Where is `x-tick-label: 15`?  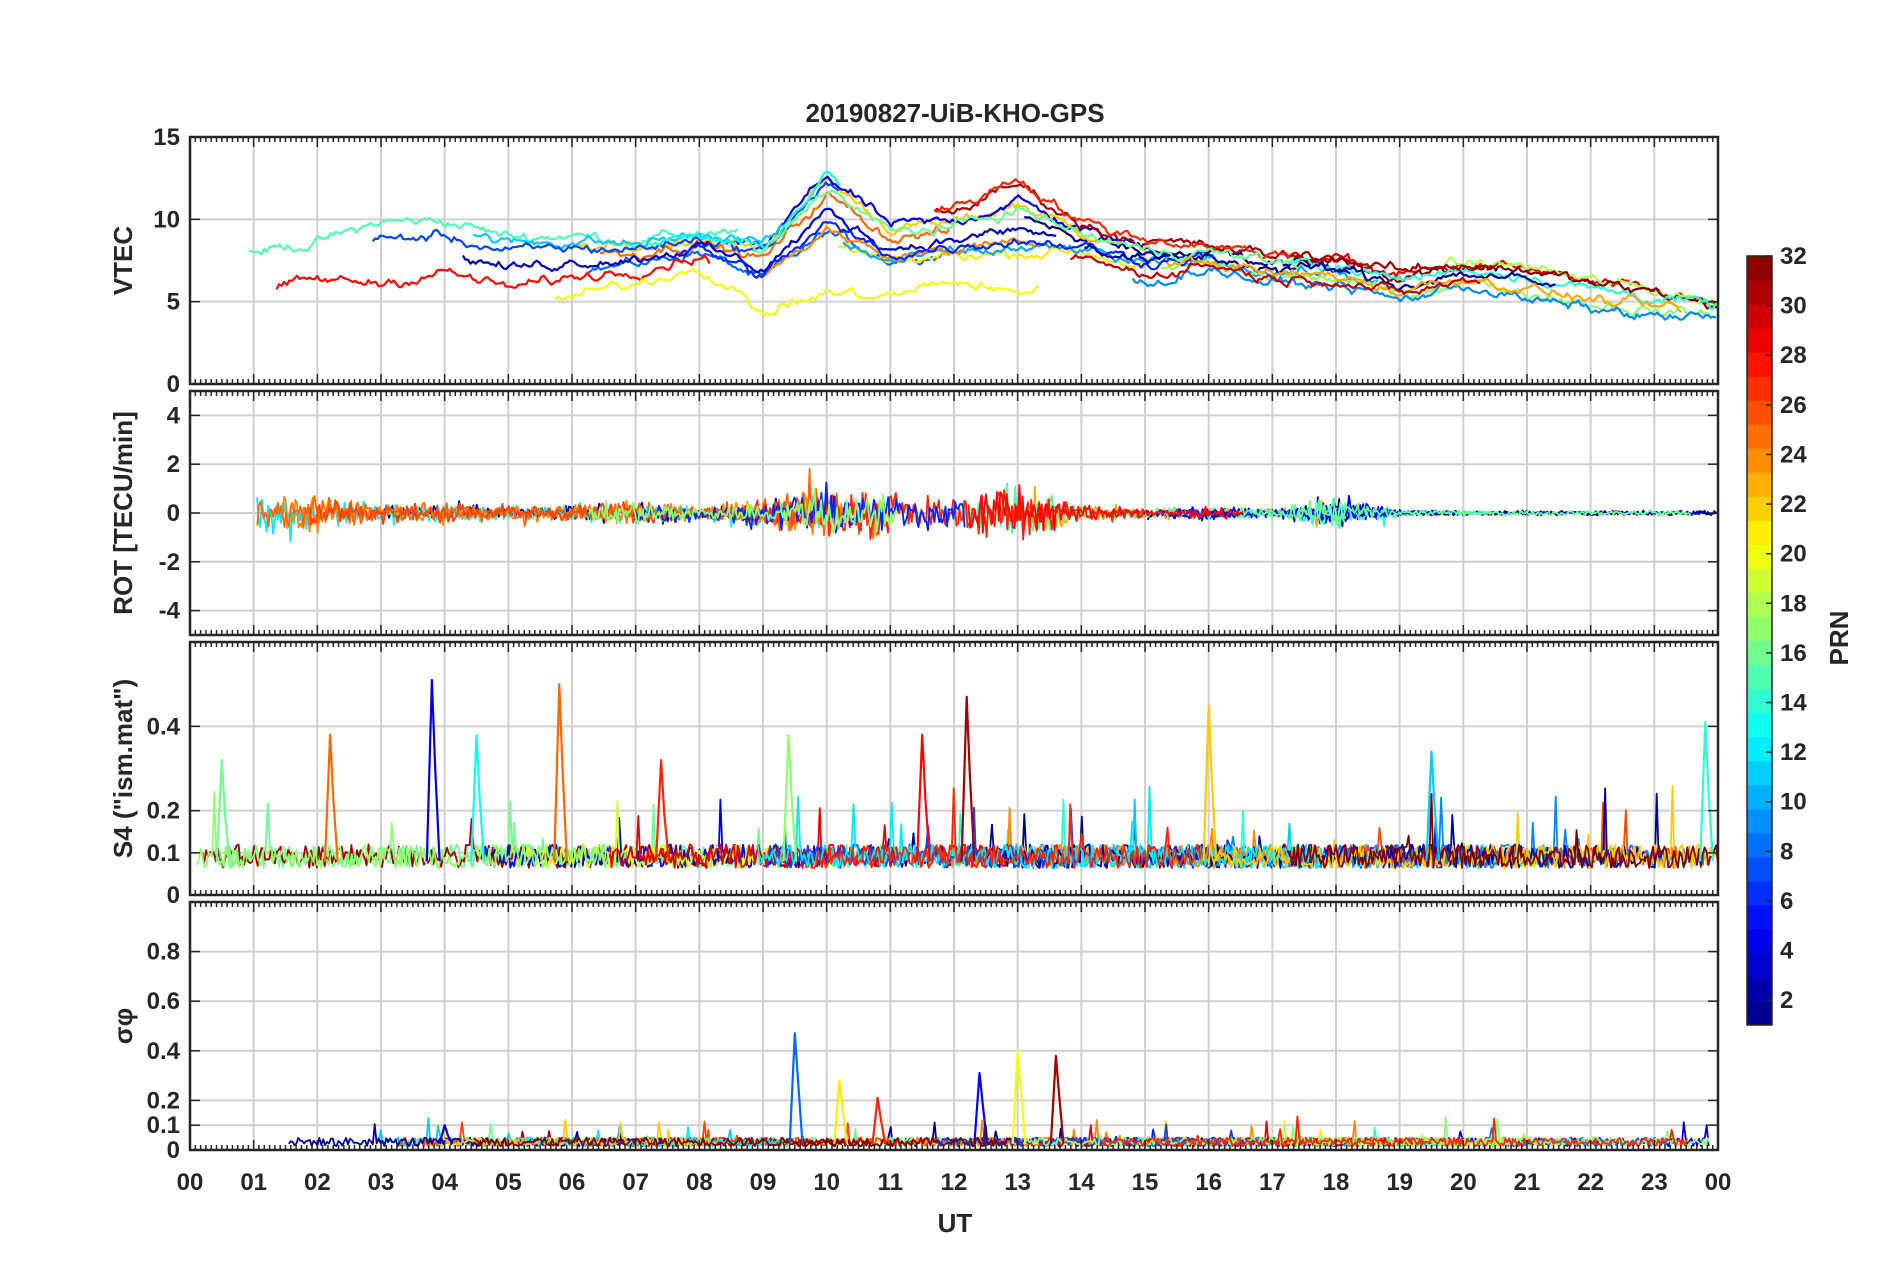
x-tick-label: 15 is located at coordinates (1145, 1182).